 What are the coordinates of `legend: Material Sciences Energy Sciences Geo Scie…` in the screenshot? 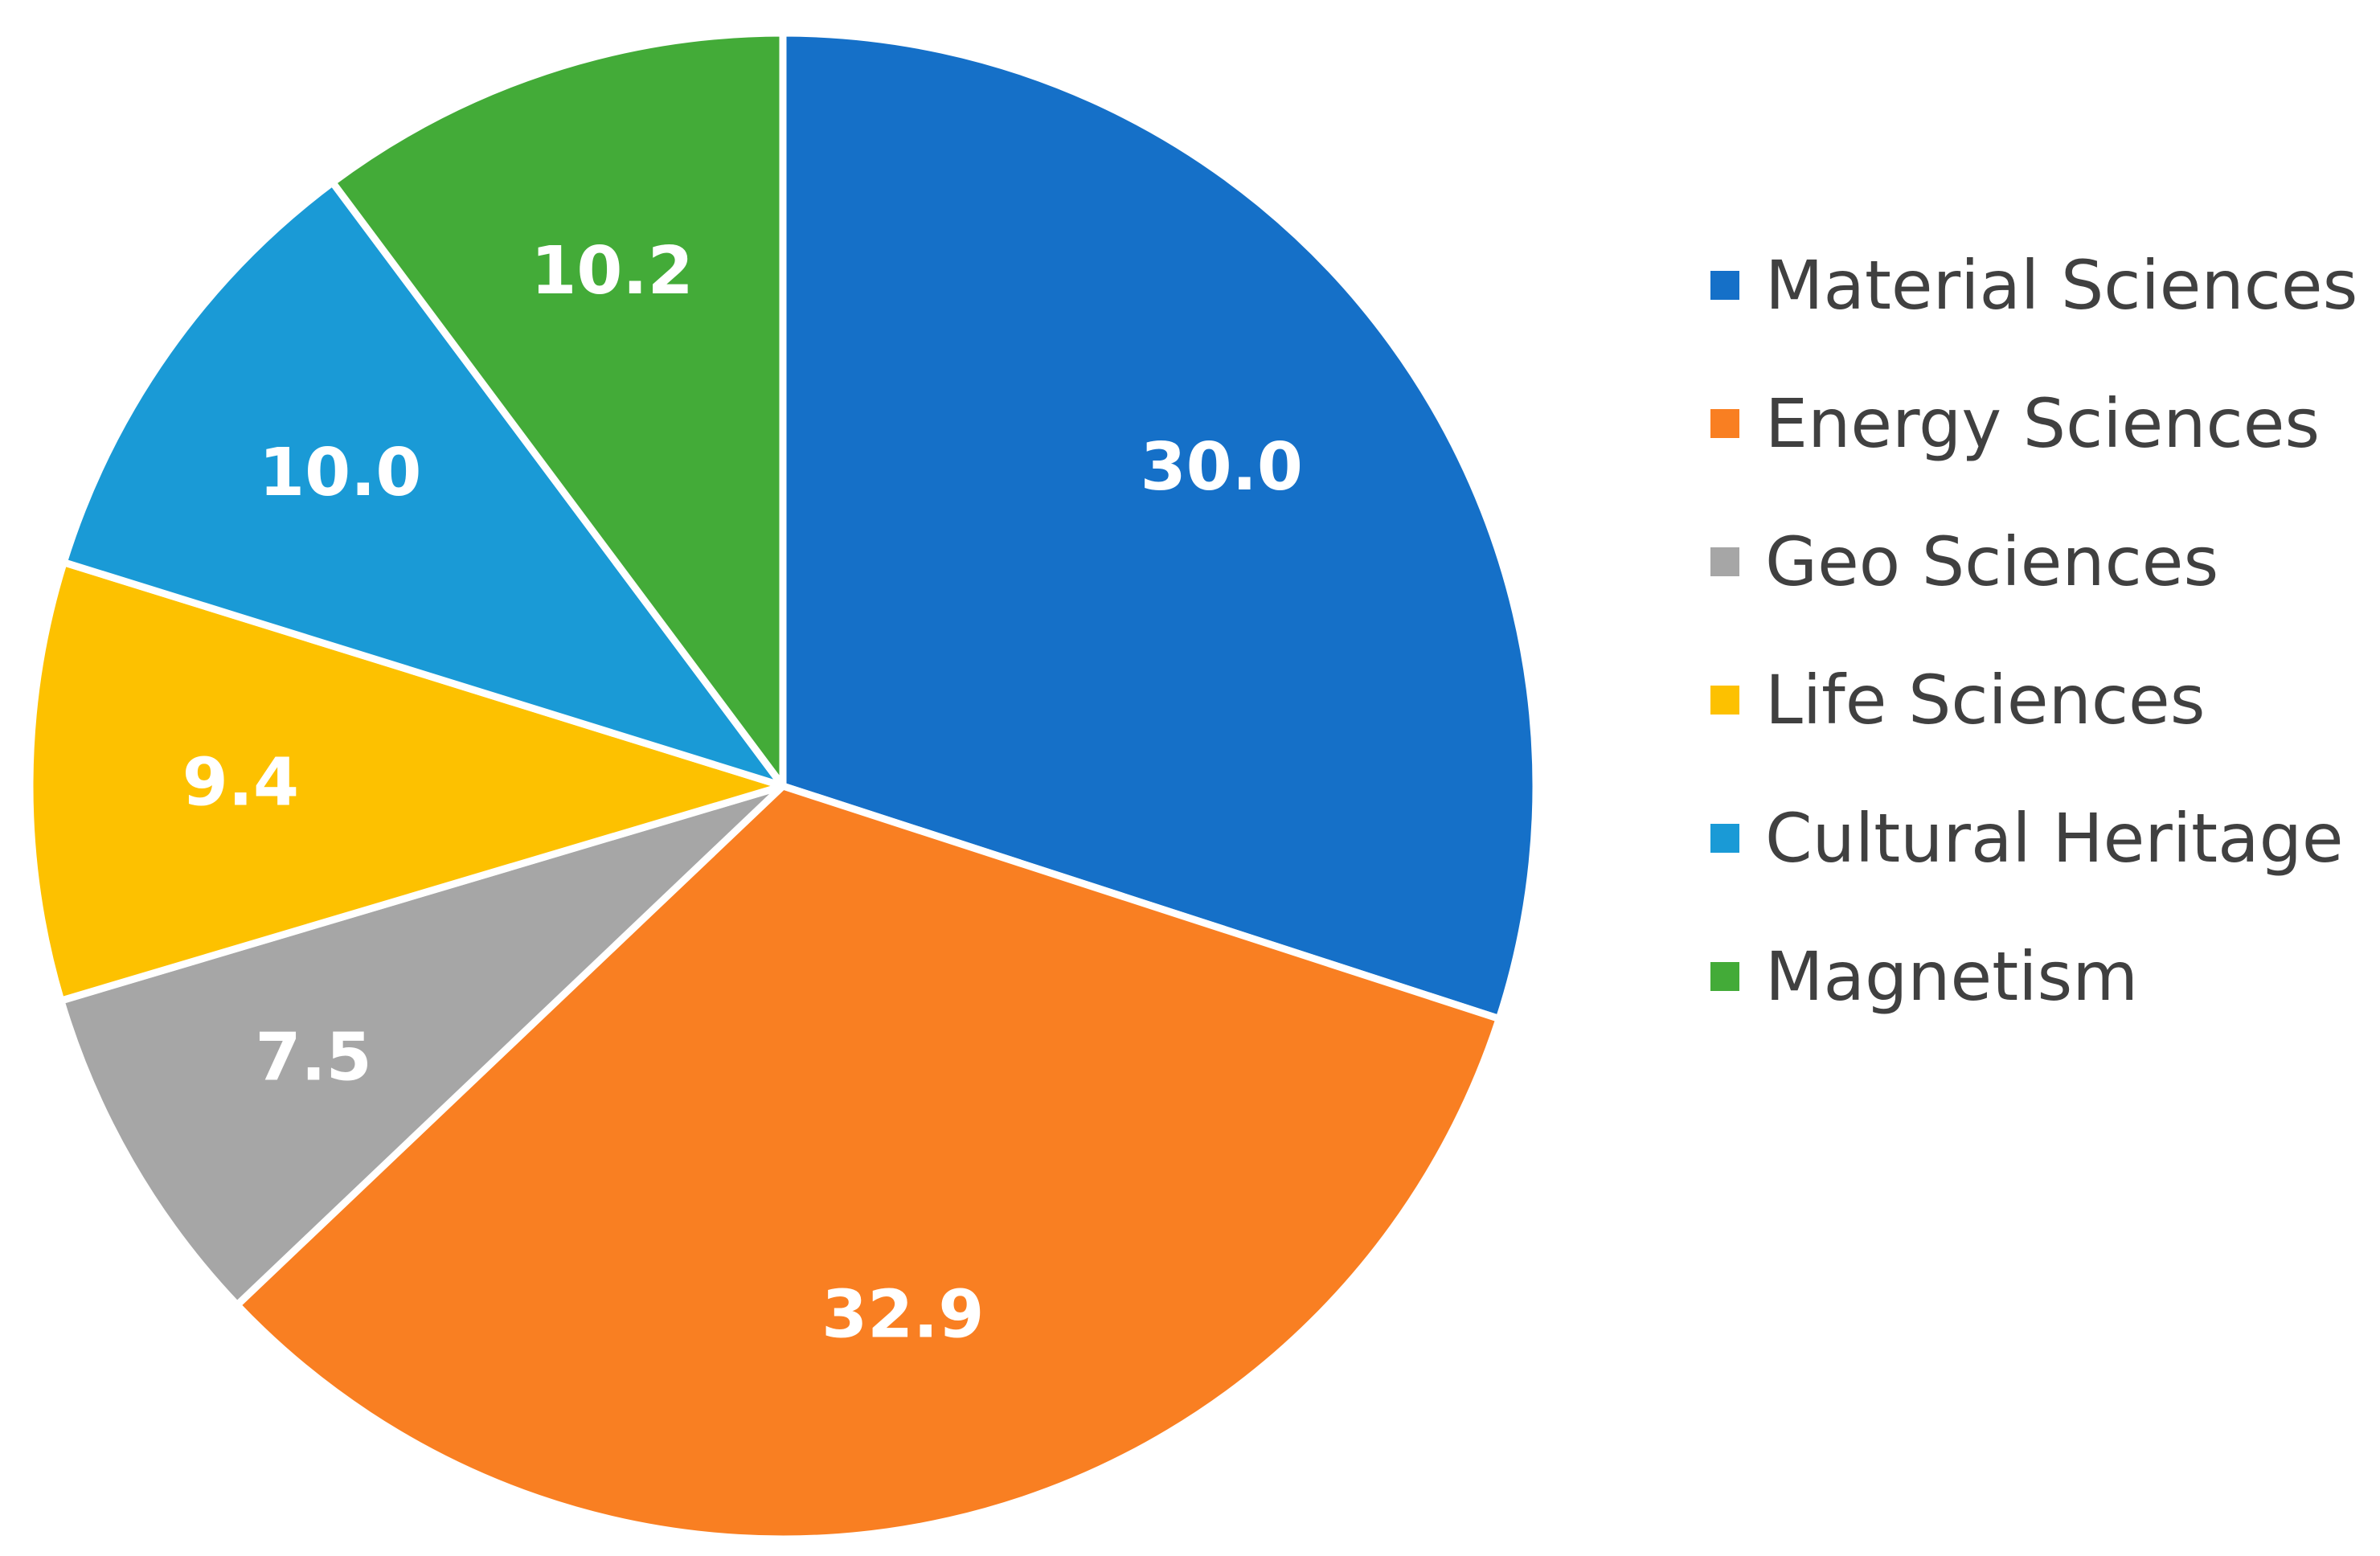 It's located at (2034, 631).